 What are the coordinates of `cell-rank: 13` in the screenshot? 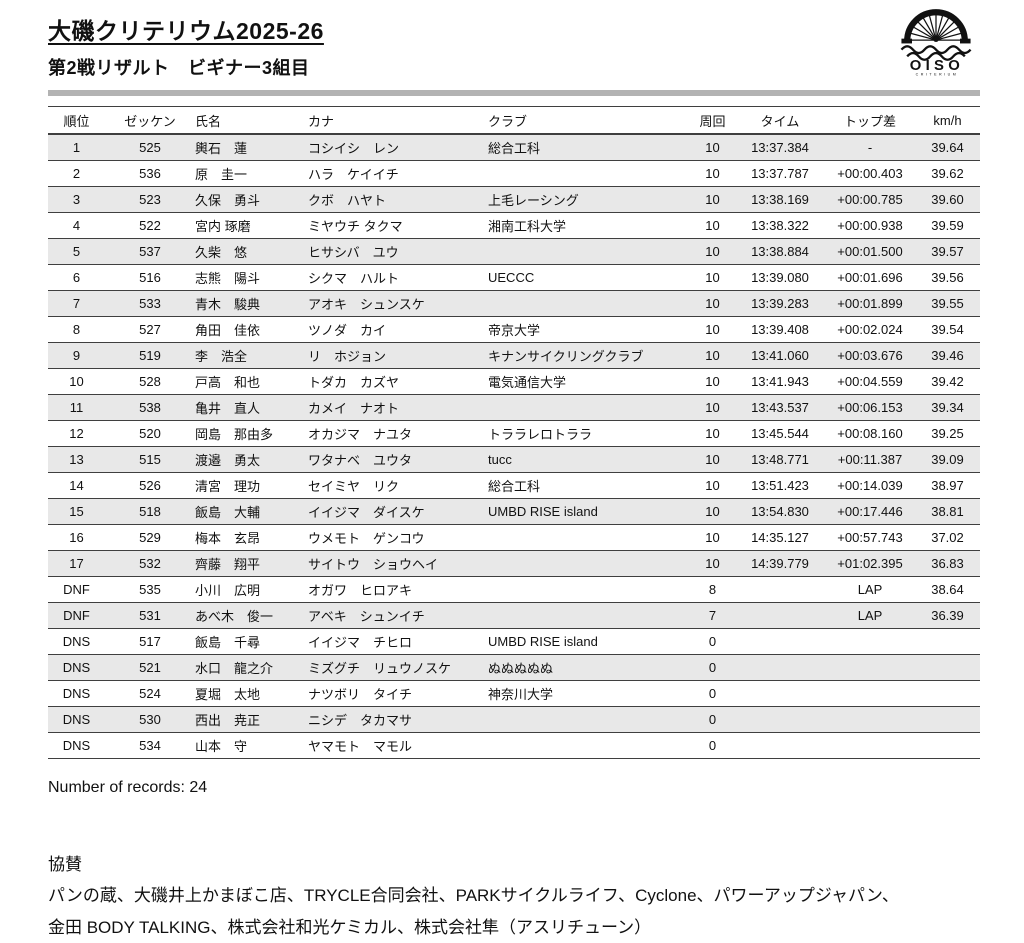 It's located at (76, 459).